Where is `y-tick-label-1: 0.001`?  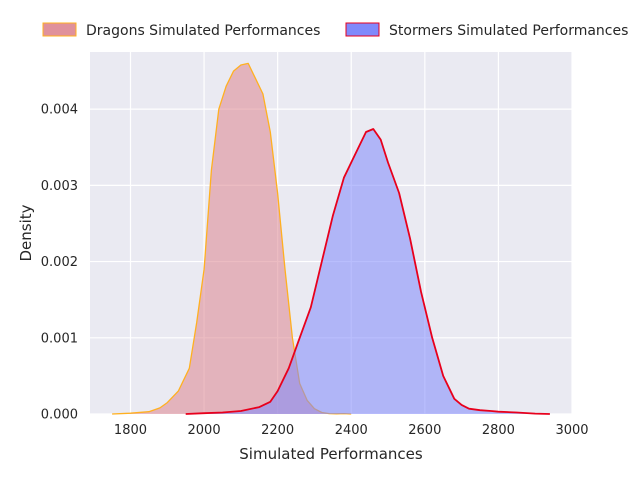 y-tick-label-1: 0.001 is located at coordinates (59, 338).